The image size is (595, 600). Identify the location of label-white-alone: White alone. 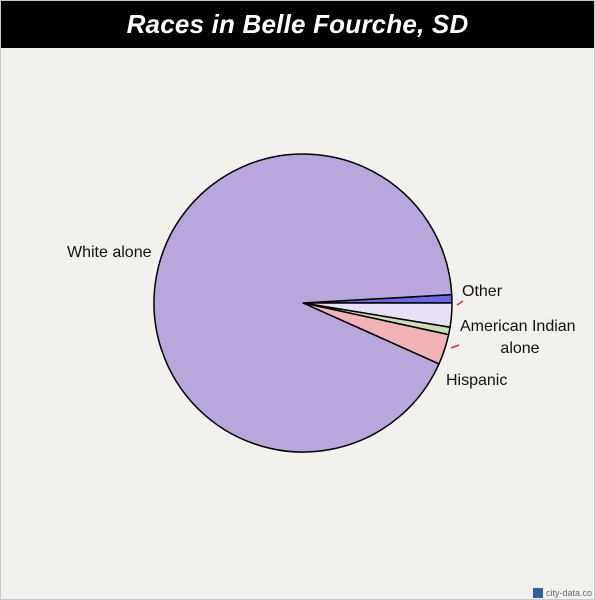
(109, 252).